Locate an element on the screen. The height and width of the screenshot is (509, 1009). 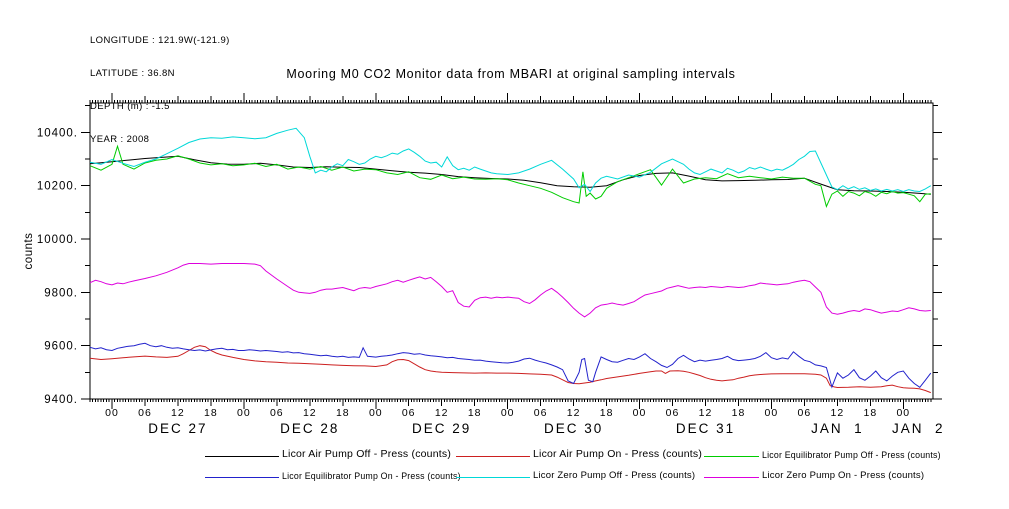
legend-label-air-pump-on: Licor Air Pump On - Press (counts) is located at coordinates (618, 454).